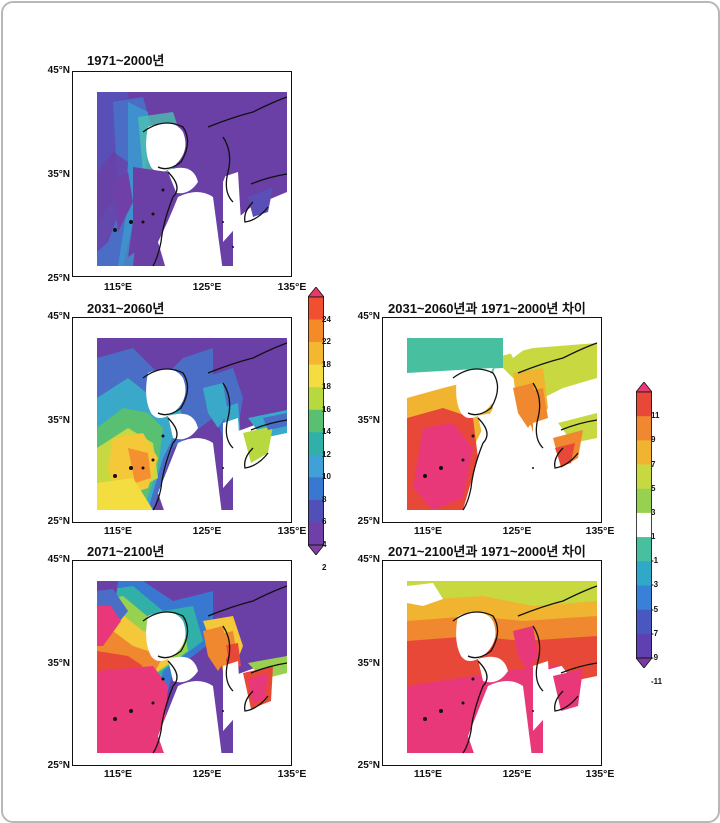 The image size is (720, 823). I want to click on colorbar-tick-label: 11, so click(655, 416).